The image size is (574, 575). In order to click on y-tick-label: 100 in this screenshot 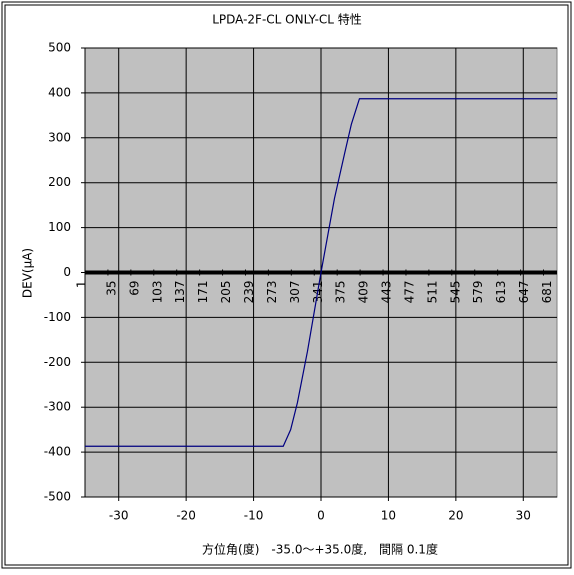, I will do `click(59, 227)`.